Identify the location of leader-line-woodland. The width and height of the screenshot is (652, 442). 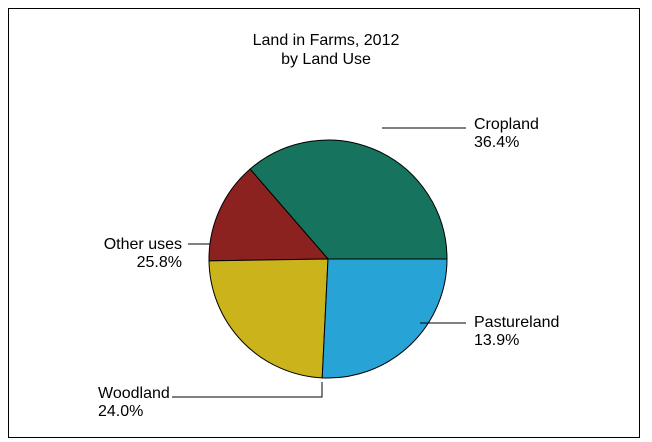
(247, 390).